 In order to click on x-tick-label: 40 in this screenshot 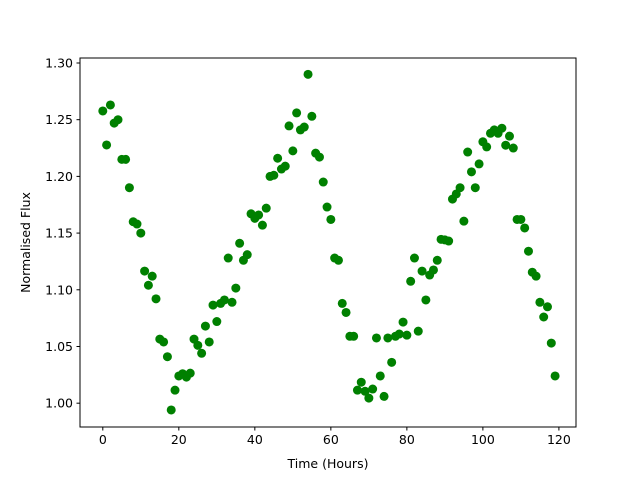, I will do `click(255, 439)`.